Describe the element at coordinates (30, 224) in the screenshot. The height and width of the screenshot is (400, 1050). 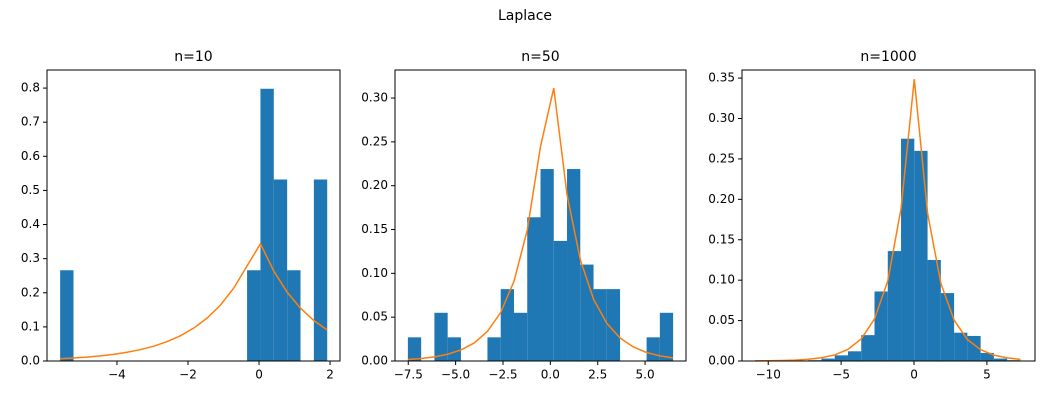
I see `y-tick-label: 0.4` at that location.